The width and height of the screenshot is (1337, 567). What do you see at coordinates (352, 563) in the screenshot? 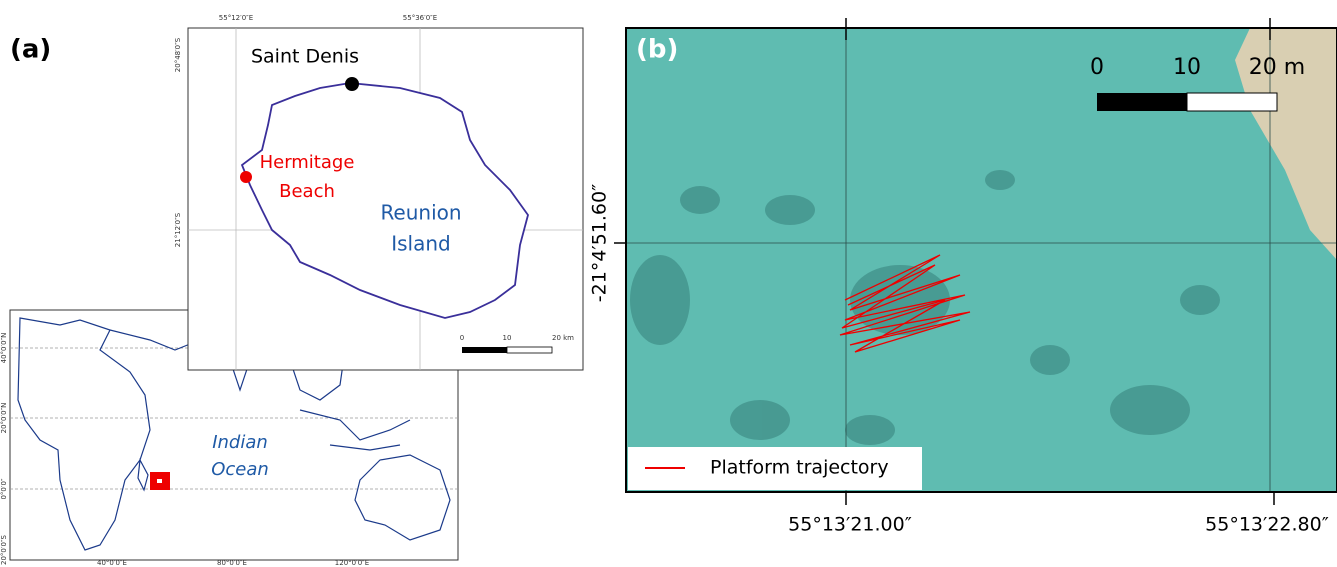
I see `world-x-label: 120°0′0″E` at bounding box center [352, 563].